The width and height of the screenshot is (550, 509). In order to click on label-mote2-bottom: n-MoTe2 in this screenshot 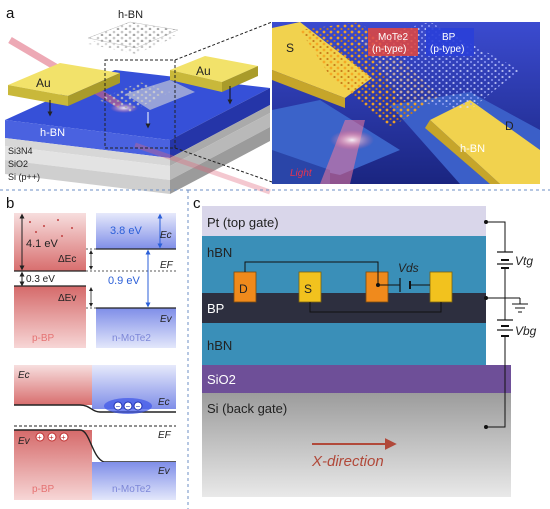, I will do `click(131, 489)`.